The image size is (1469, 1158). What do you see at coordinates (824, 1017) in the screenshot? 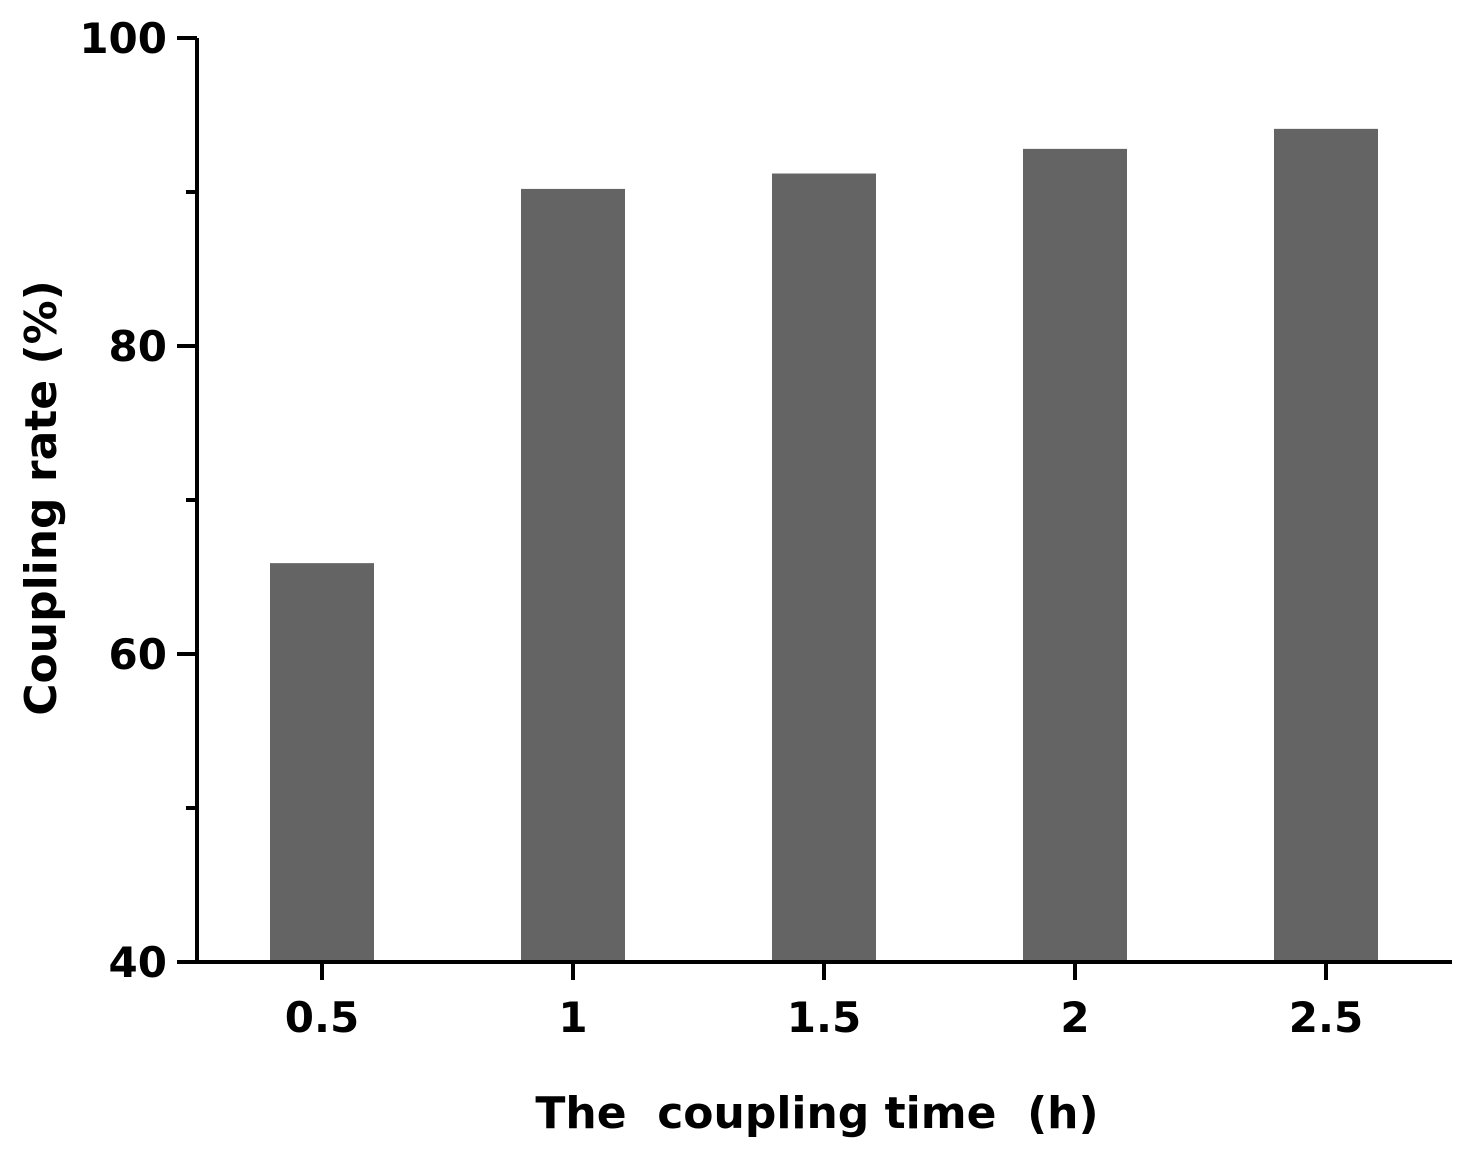
I see `x-tick-label-1.5: 1.5` at bounding box center [824, 1017].